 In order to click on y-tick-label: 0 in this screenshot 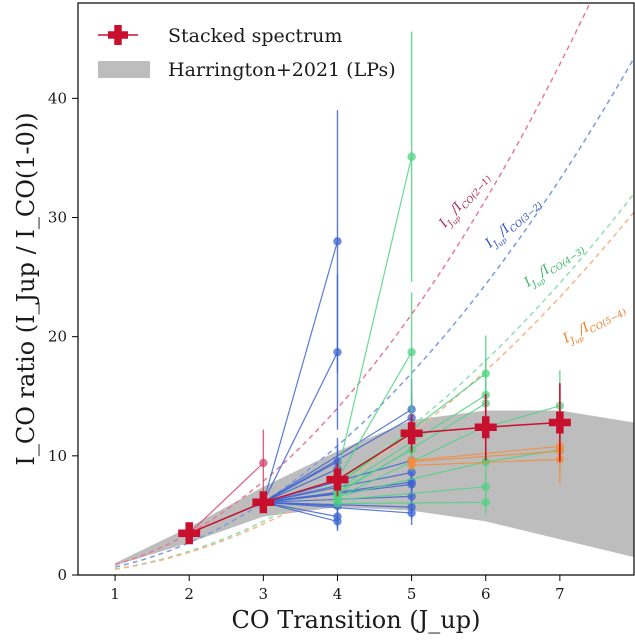, I will do `click(62, 575)`.